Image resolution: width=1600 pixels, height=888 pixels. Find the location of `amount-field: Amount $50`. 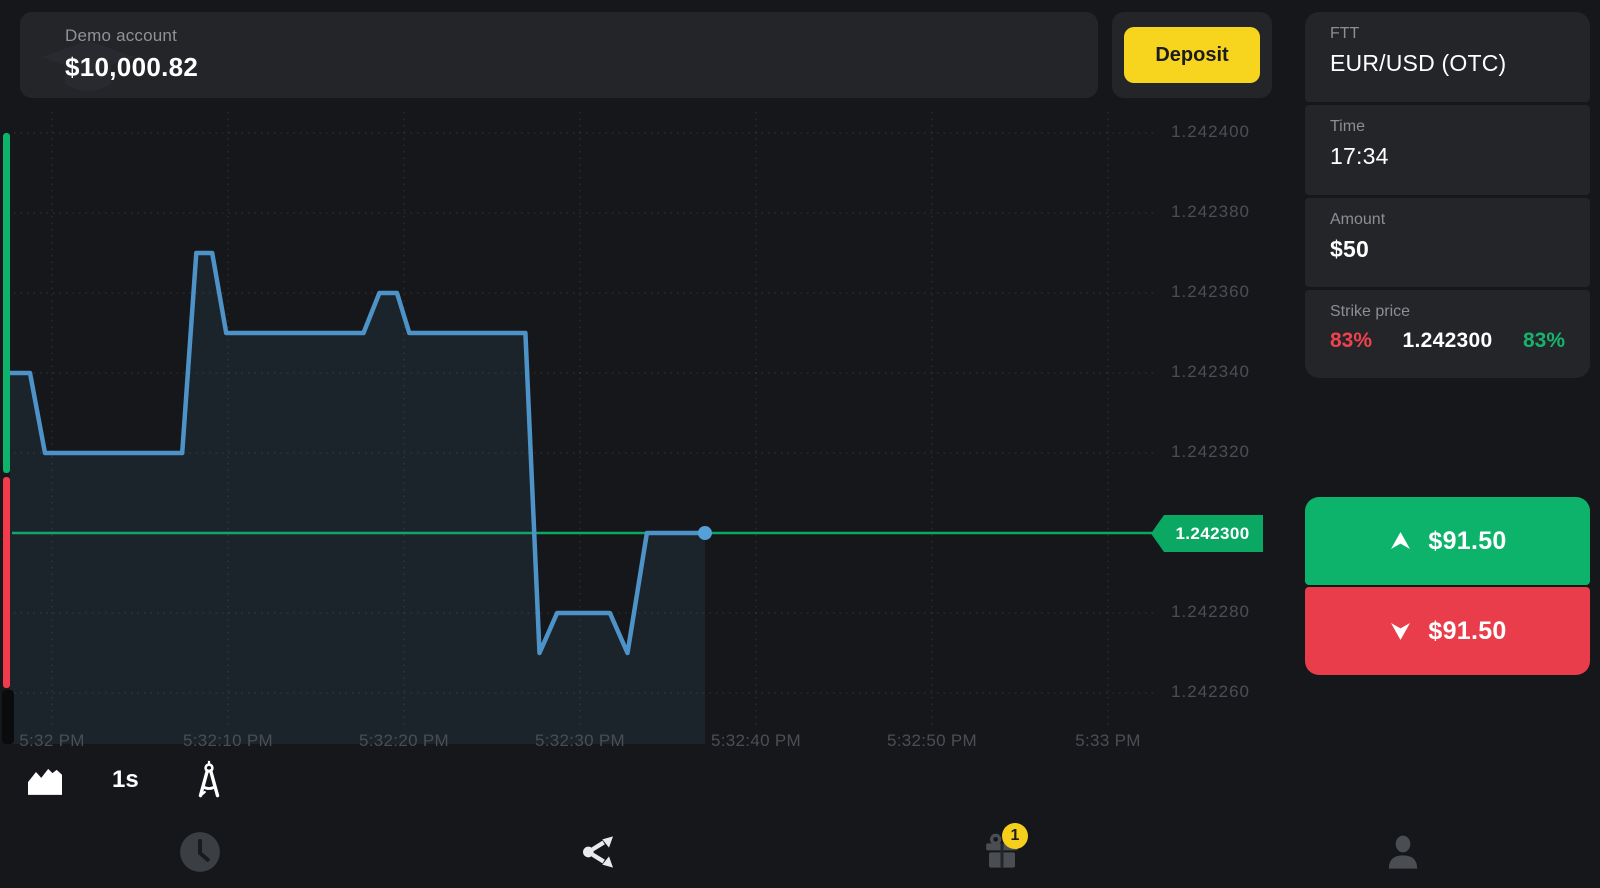

amount-field: Amount $50 is located at coordinates (1447, 242).